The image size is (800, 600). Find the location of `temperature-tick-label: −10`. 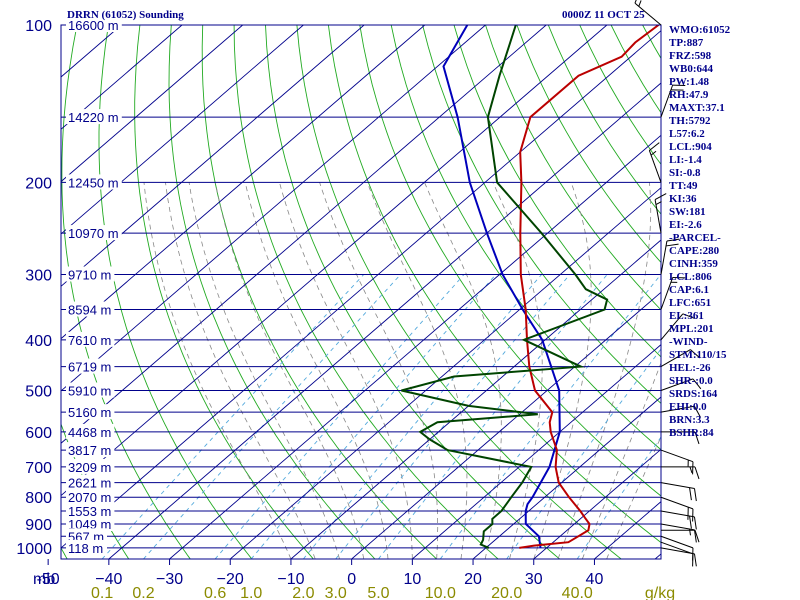

temperature-tick-label: −10 is located at coordinates (290, 579).